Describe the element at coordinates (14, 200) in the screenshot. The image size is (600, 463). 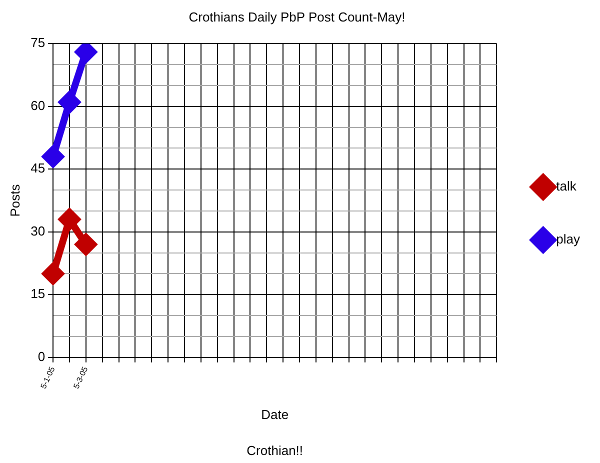
I see `y-axis-title: Posts` at that location.